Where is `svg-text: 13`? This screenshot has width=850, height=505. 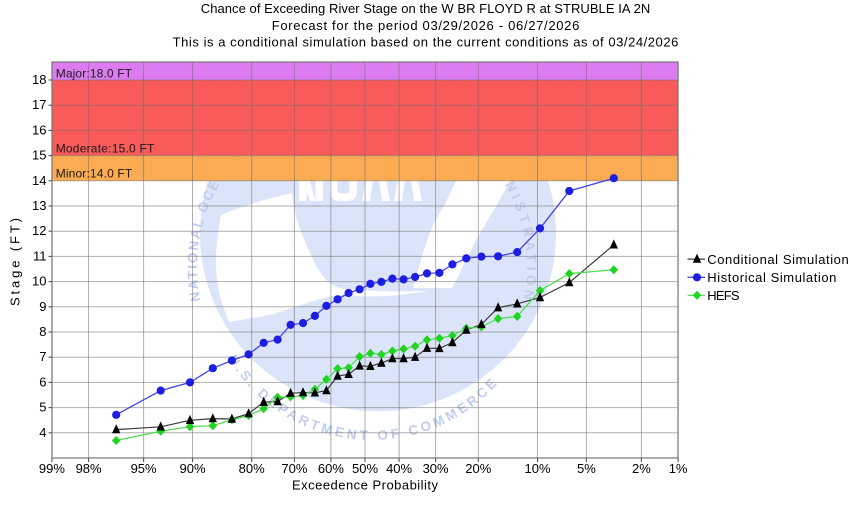
svg-text: 13 is located at coordinates (39, 205).